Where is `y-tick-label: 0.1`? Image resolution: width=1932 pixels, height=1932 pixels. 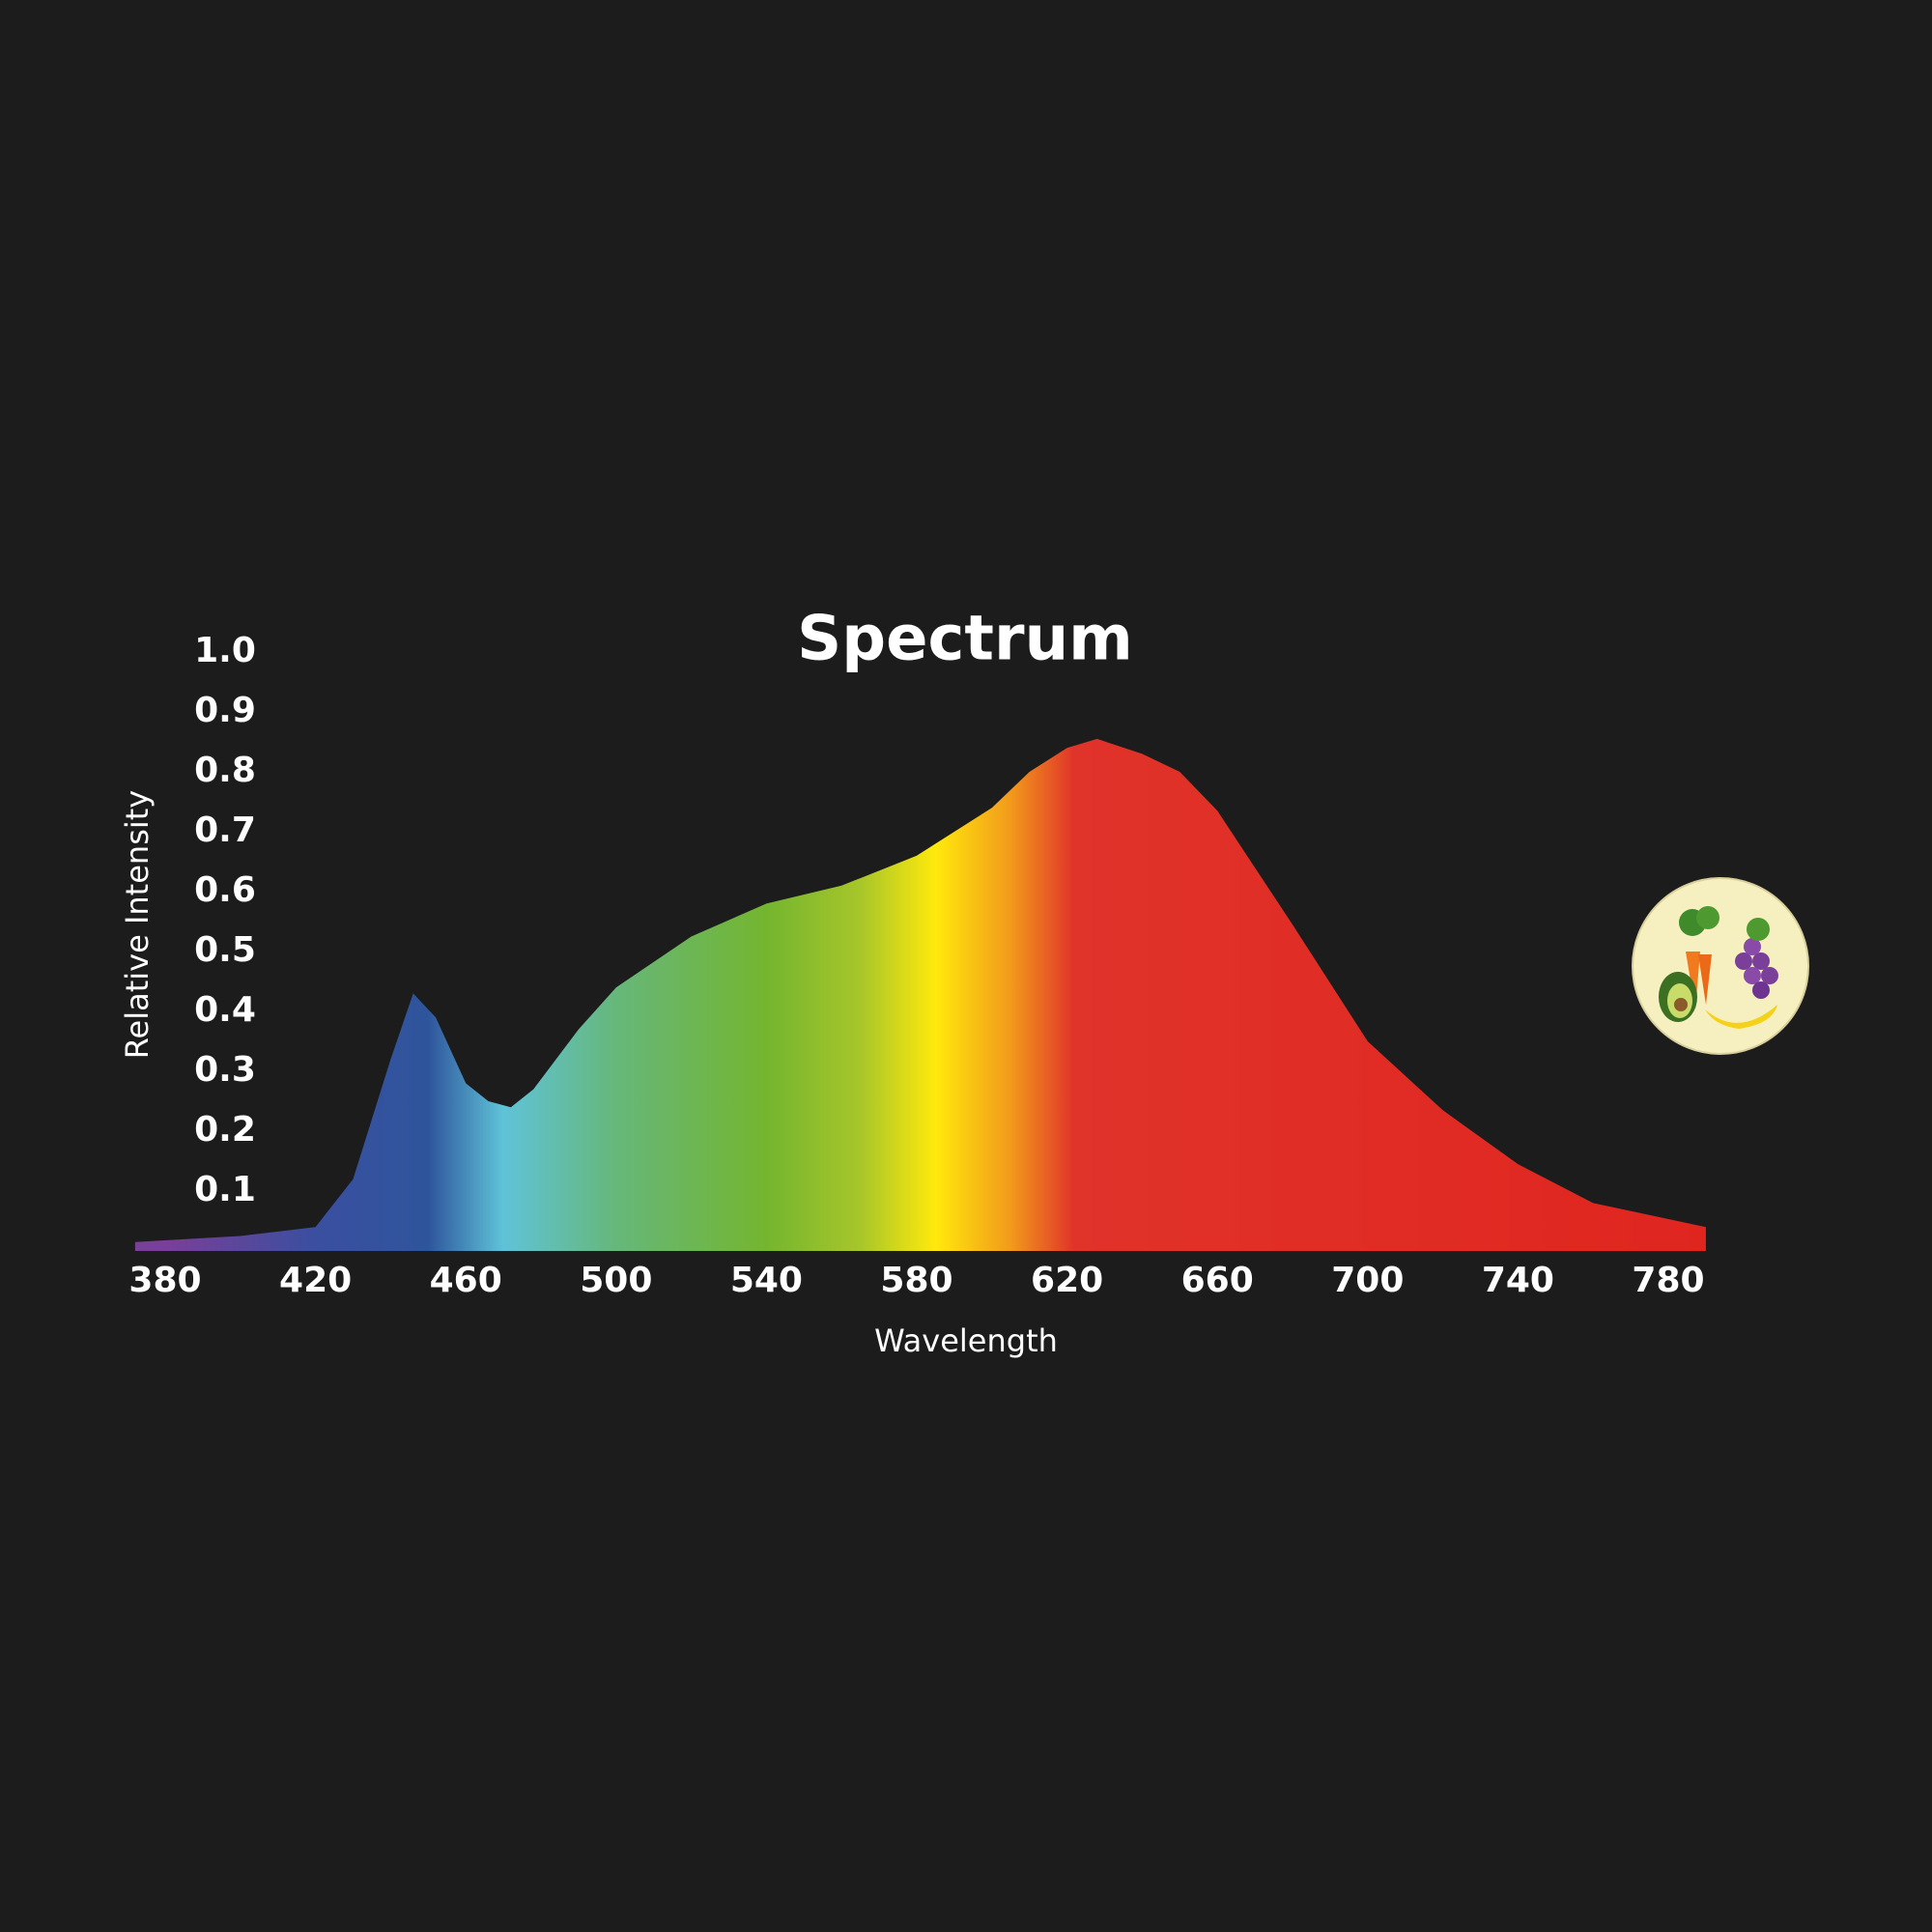
y-tick-label: 0.1 is located at coordinates (225, 1189).